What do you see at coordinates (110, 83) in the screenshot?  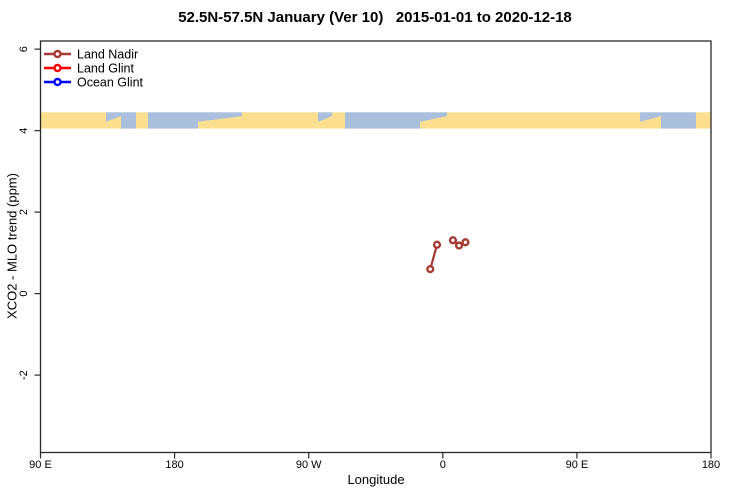 I see `legend-label: Ocean Glint` at bounding box center [110, 83].